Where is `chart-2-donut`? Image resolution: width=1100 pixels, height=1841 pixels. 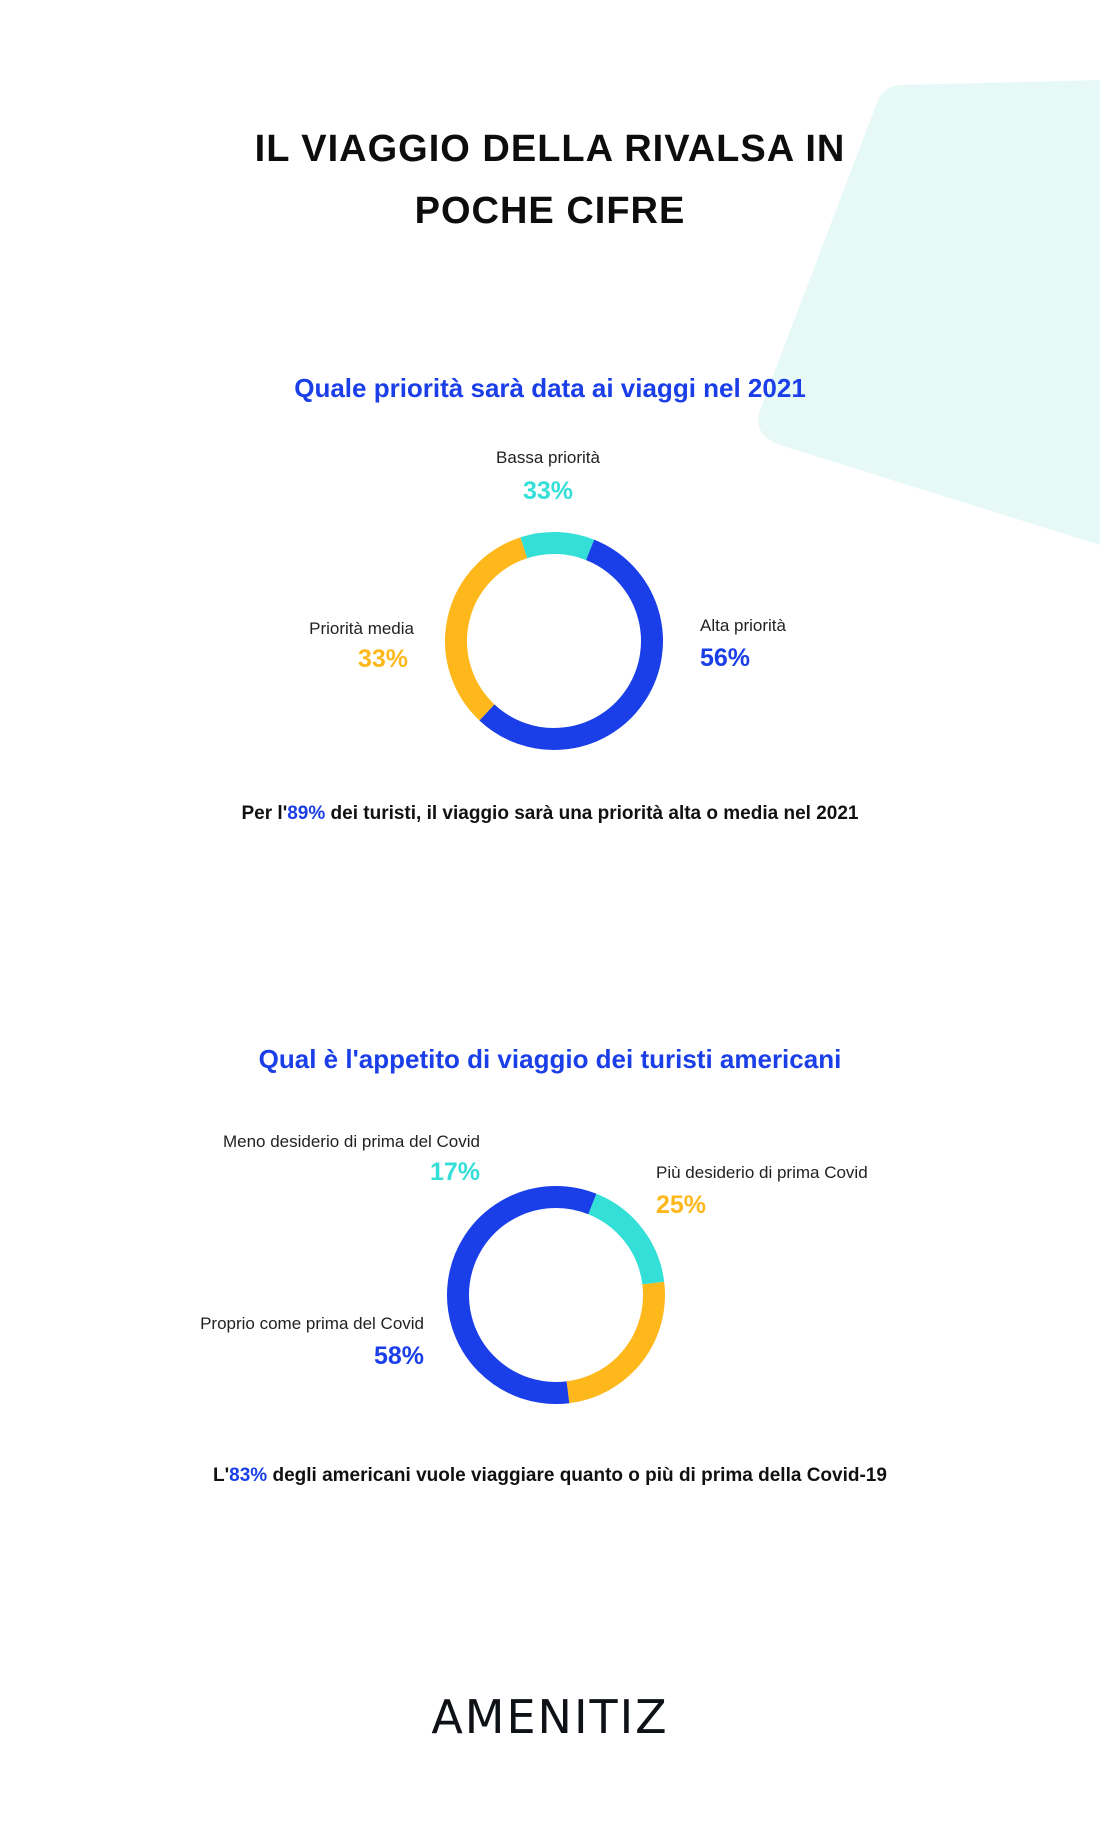
chart-2-donut is located at coordinates (556, 1295).